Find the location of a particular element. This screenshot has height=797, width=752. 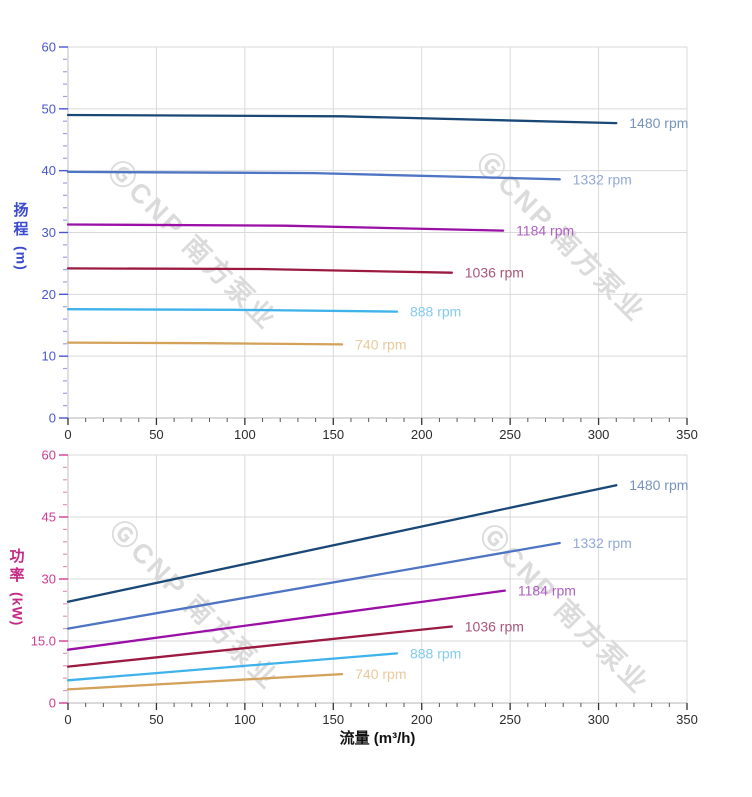

y-tick-label: 15.0 is located at coordinates (43, 641).